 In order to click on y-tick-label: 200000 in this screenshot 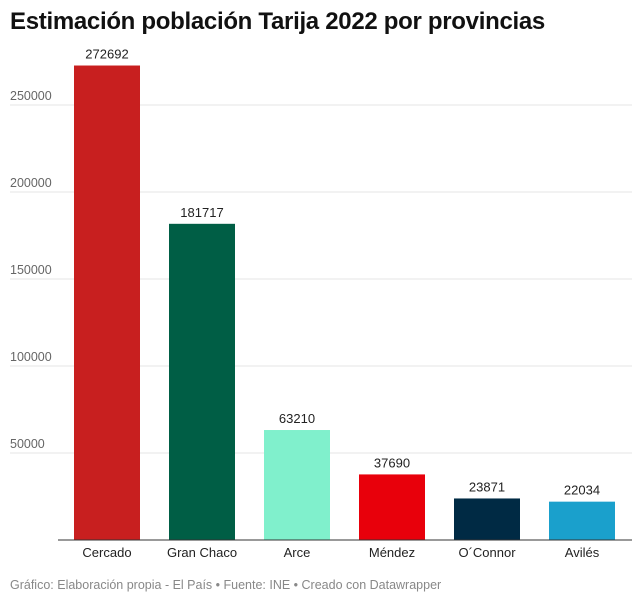, I will do `click(31, 183)`.